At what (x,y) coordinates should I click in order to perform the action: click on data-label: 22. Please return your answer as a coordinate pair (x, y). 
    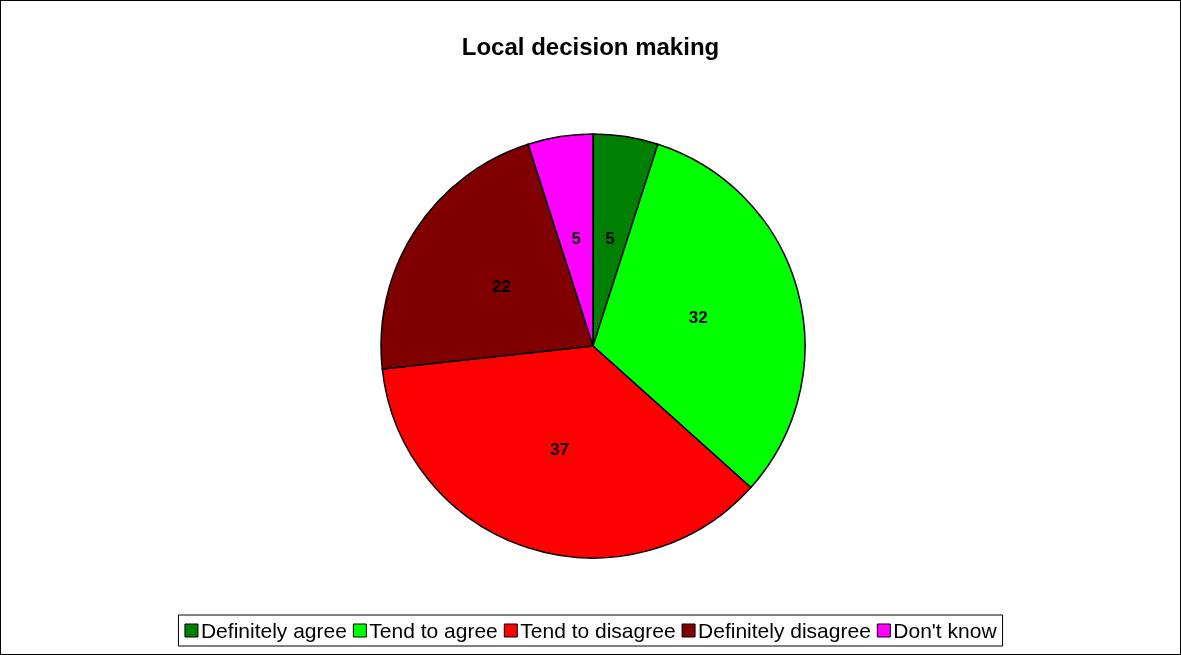
    Looking at the image, I should click on (502, 287).